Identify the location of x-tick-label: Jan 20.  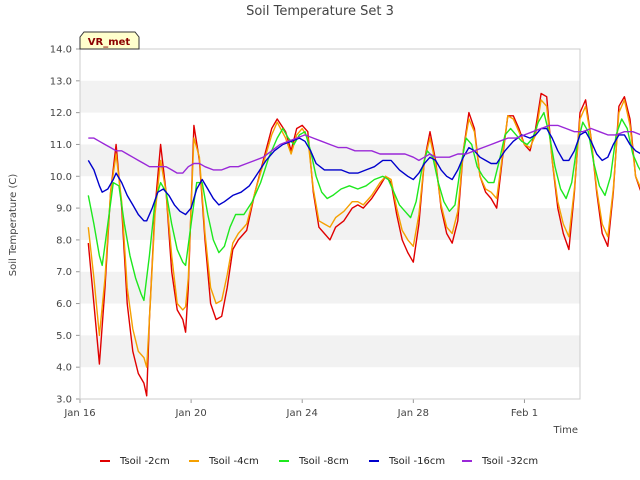
(190, 413).